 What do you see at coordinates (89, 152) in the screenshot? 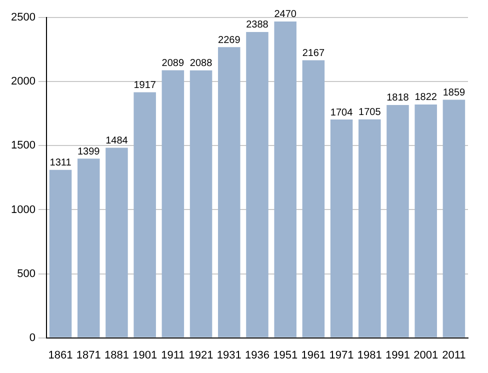
I see `data-label: 1399` at bounding box center [89, 152].